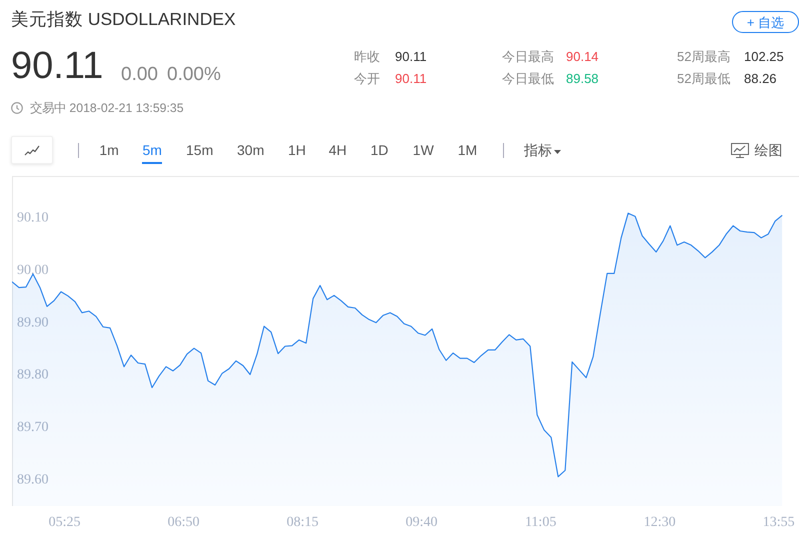 The height and width of the screenshot is (536, 799). Describe the element at coordinates (64, 522) in the screenshot. I see `x-tick-label: 05:25` at that location.